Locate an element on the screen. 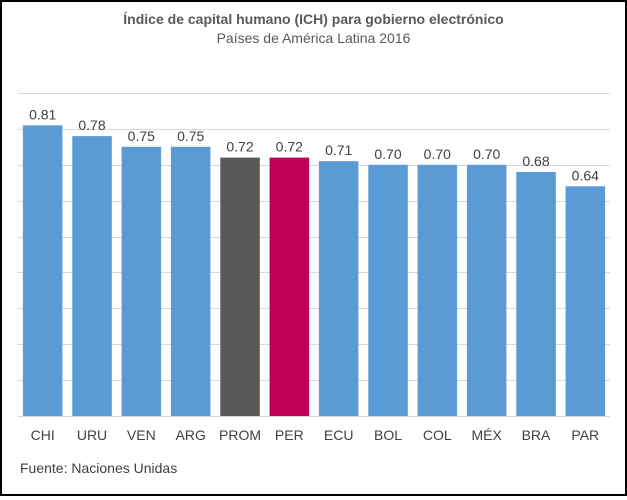  data-label-méx: 0.70 is located at coordinates (486, 154).